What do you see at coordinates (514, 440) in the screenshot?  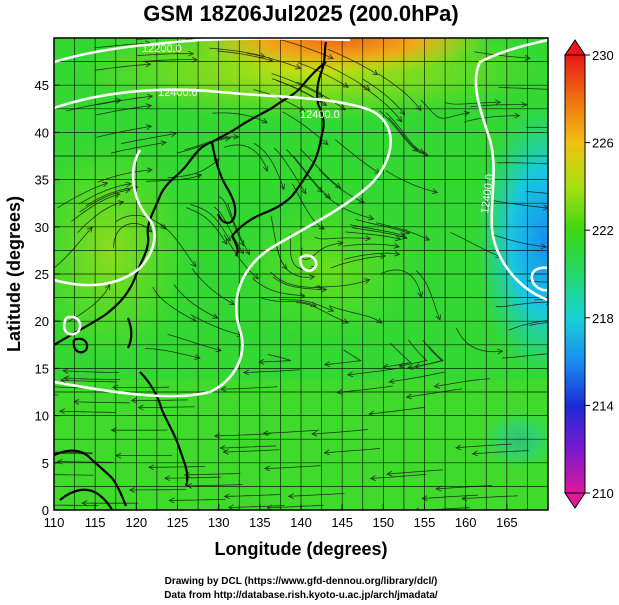 I see `cool-patch-southeast` at bounding box center [514, 440].